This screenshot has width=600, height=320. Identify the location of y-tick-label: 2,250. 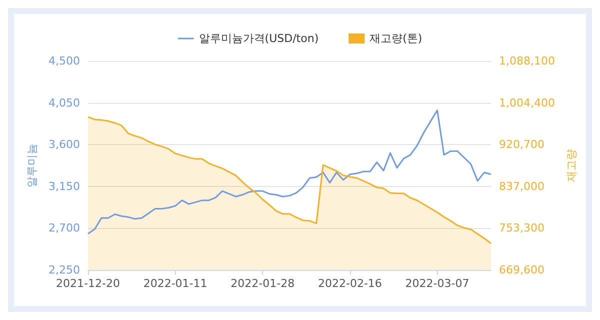
(64, 270).